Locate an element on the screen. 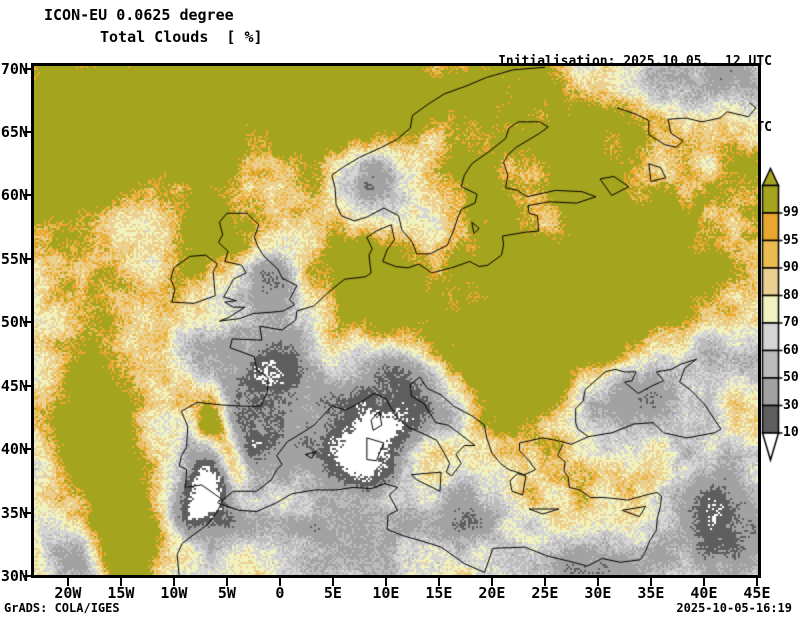 The height and width of the screenshot is (618, 800). colorbar-level-label: 95 is located at coordinates (791, 240).